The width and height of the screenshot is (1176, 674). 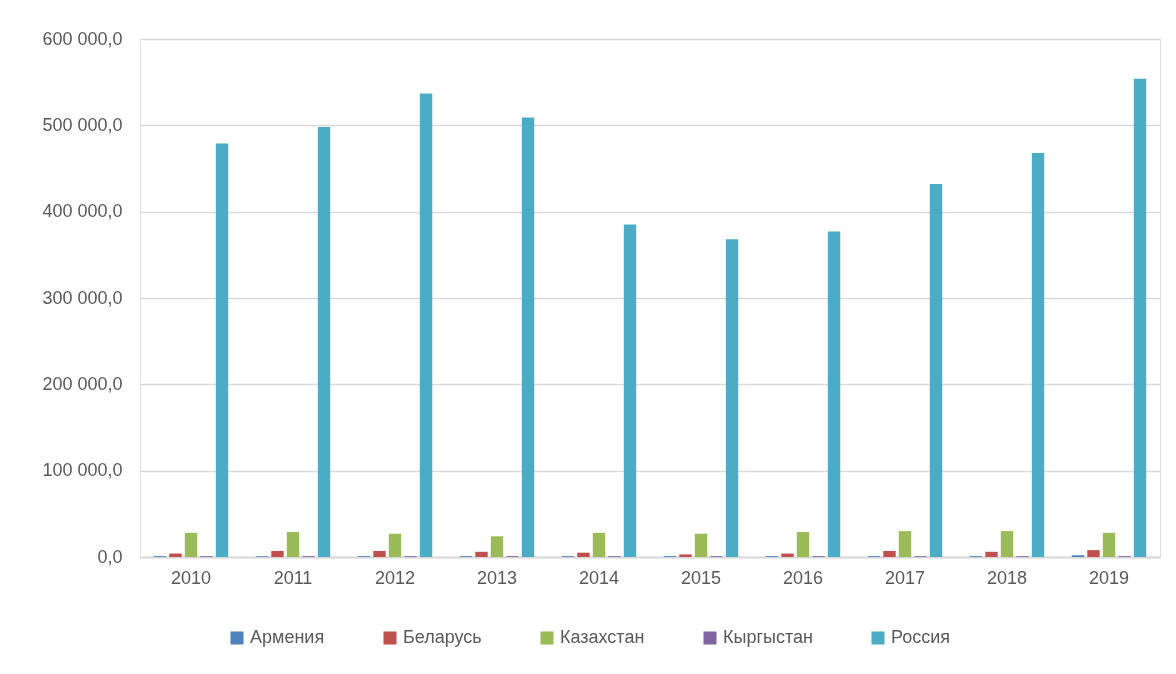 I want to click on x-tick-label: 2015, so click(x=701, y=577).